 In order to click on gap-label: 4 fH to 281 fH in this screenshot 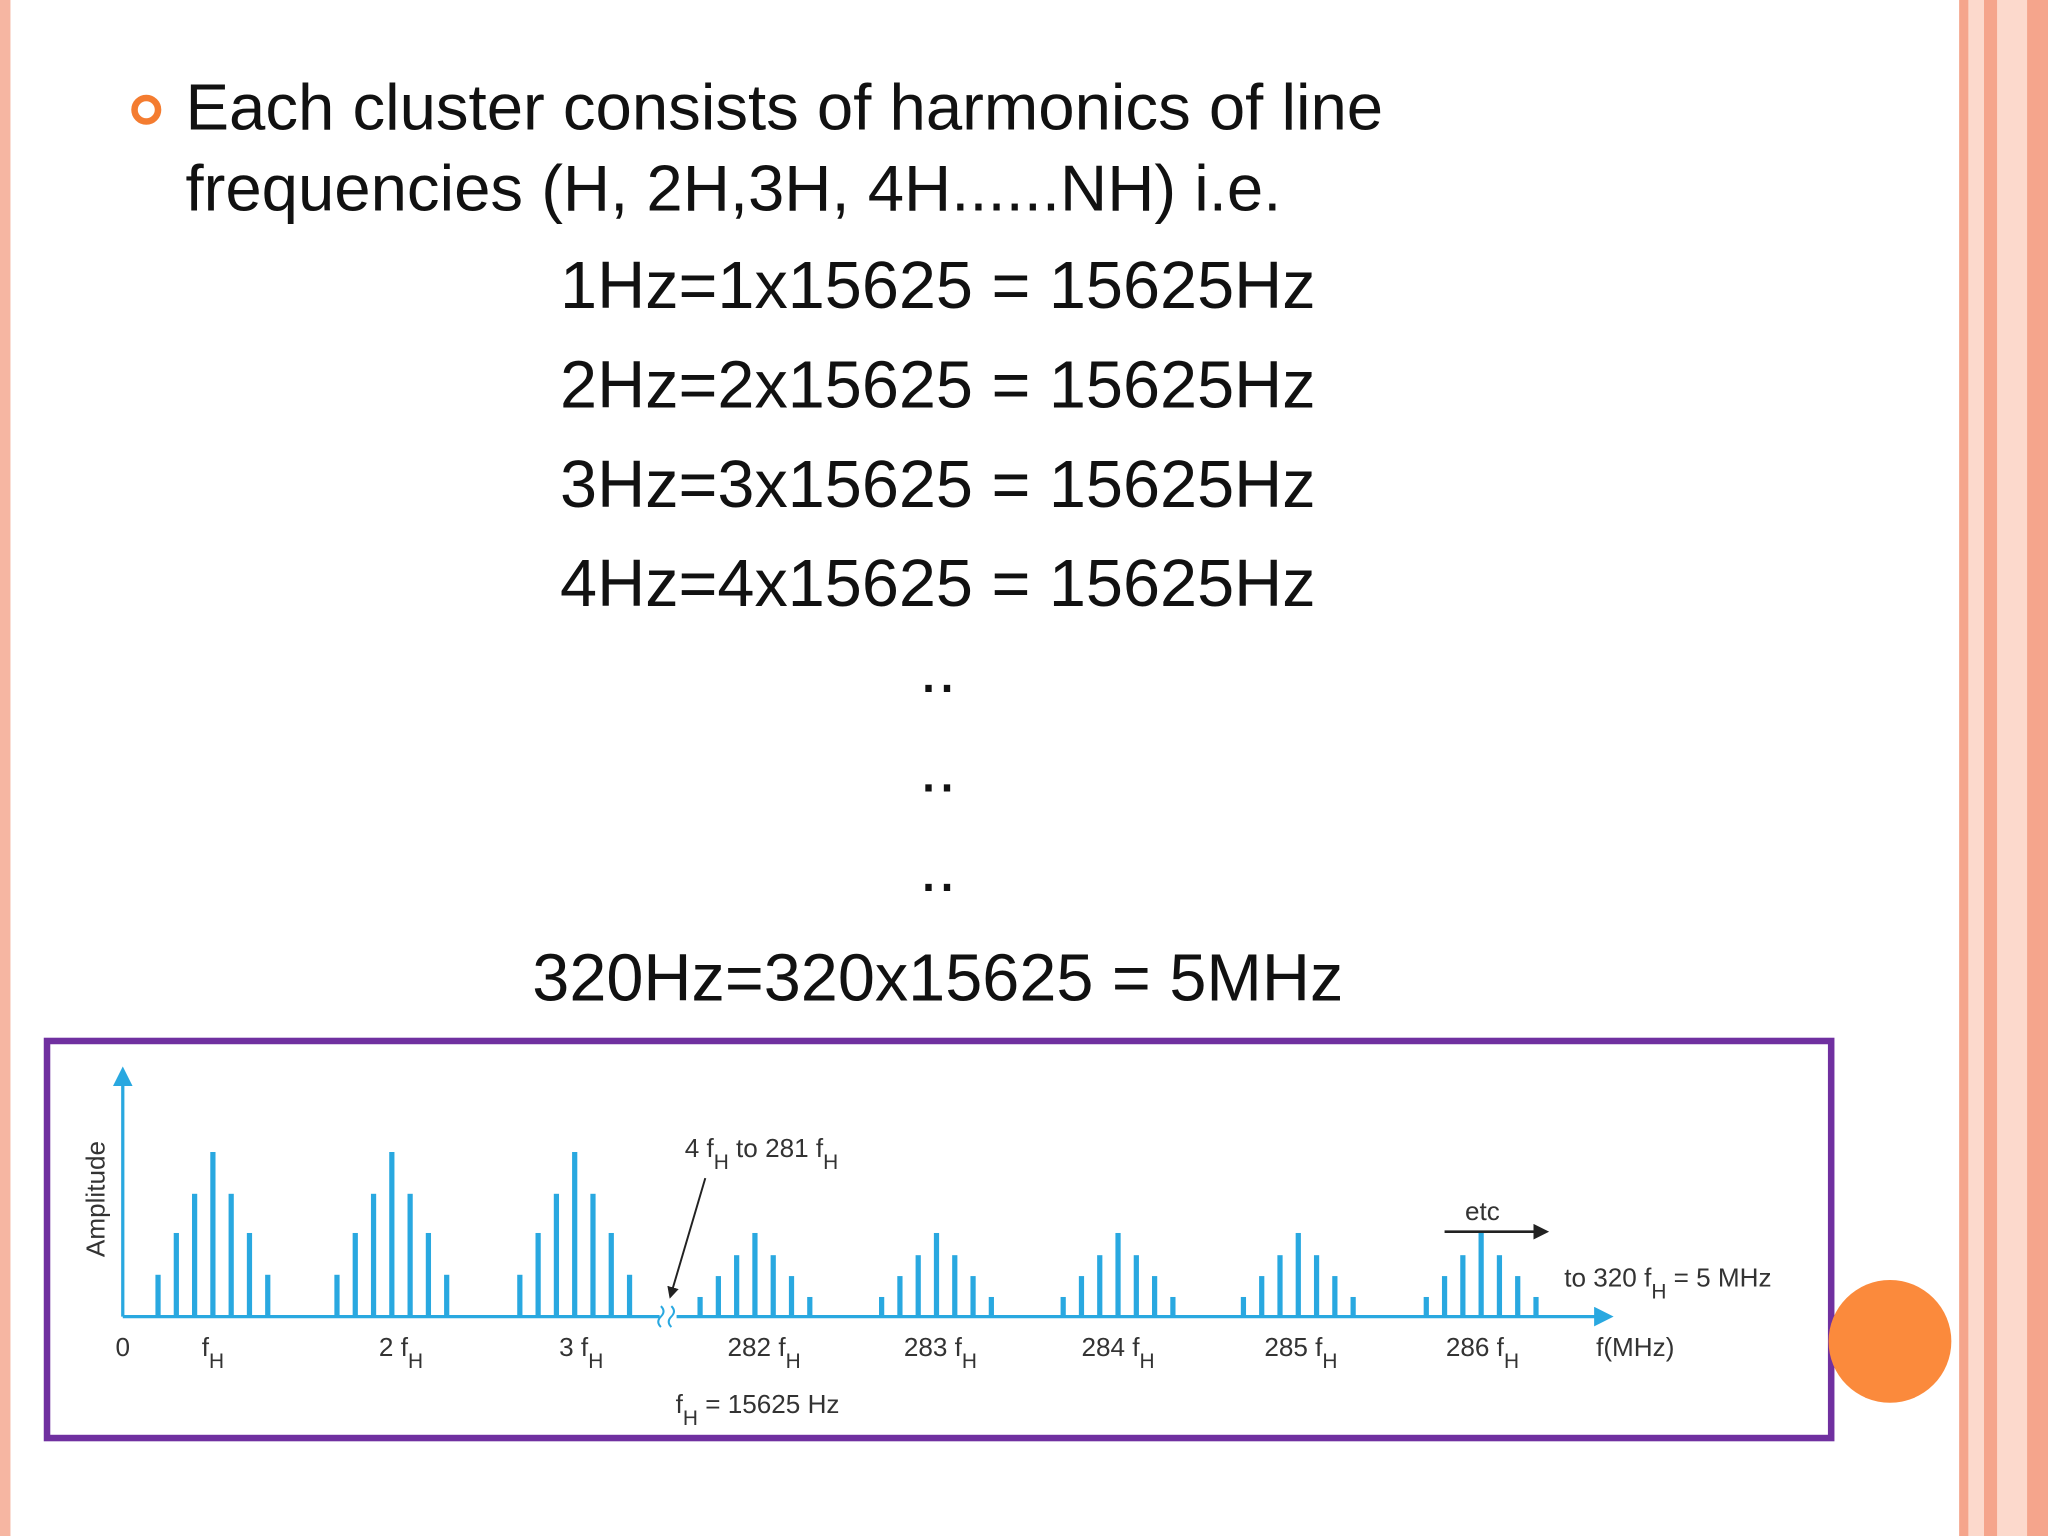, I will do `click(762, 1153)`.